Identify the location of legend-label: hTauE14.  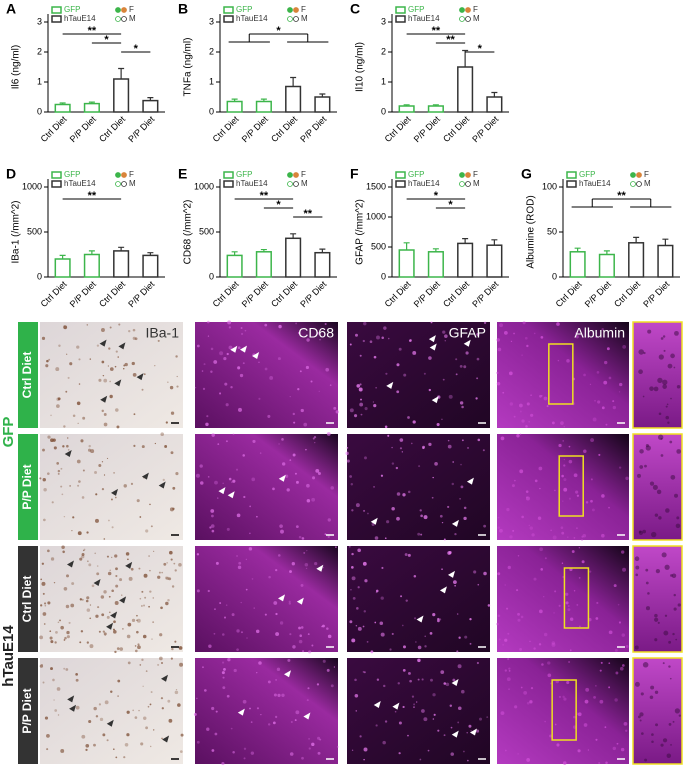
(80, 18).